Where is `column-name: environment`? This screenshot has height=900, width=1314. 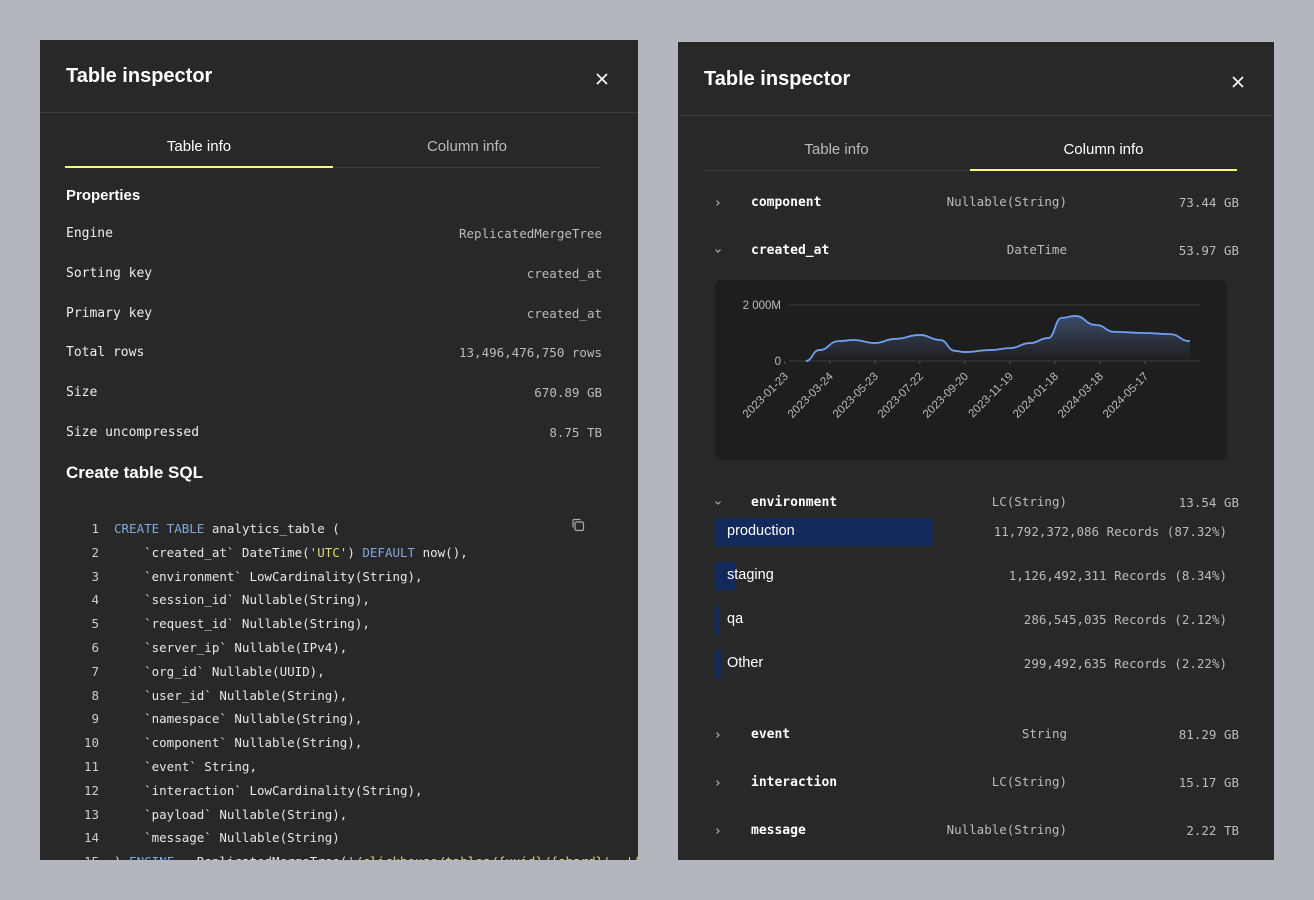
column-name: environment is located at coordinates (794, 502).